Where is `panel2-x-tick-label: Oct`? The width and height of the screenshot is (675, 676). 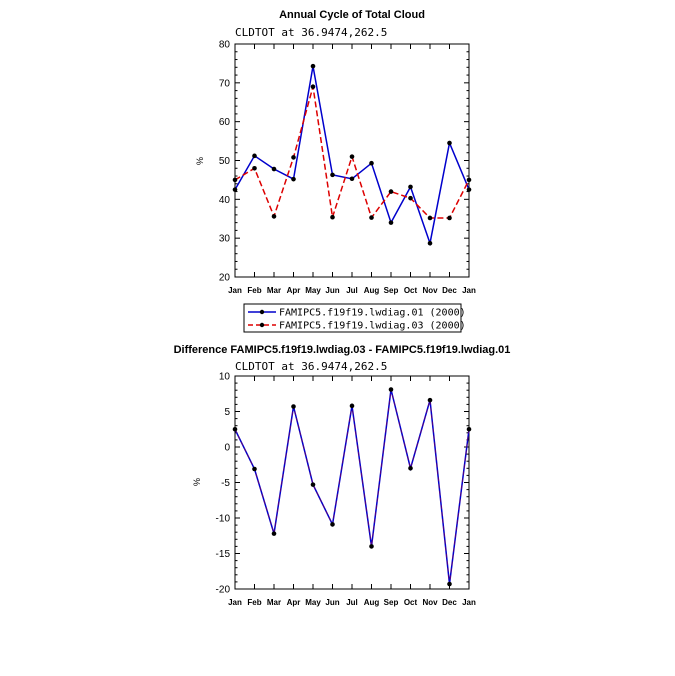
panel2-x-tick-label: Oct is located at coordinates (411, 602).